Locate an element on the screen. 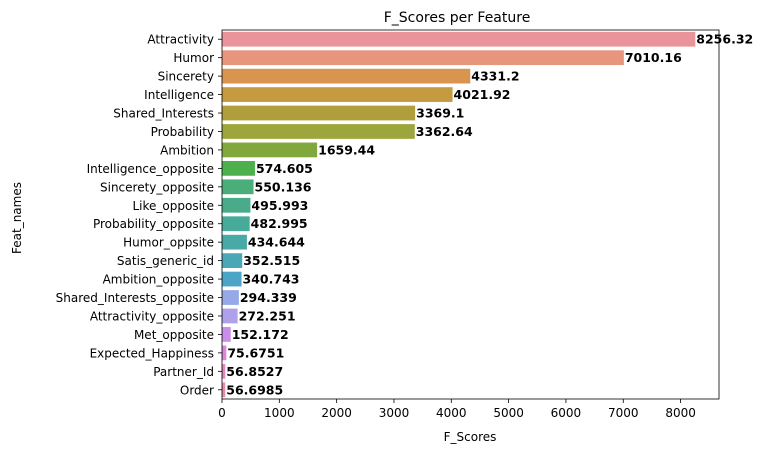 Image resolution: width=767 pixels, height=453 pixels. y-tick-label: Ambition is located at coordinates (187, 150).